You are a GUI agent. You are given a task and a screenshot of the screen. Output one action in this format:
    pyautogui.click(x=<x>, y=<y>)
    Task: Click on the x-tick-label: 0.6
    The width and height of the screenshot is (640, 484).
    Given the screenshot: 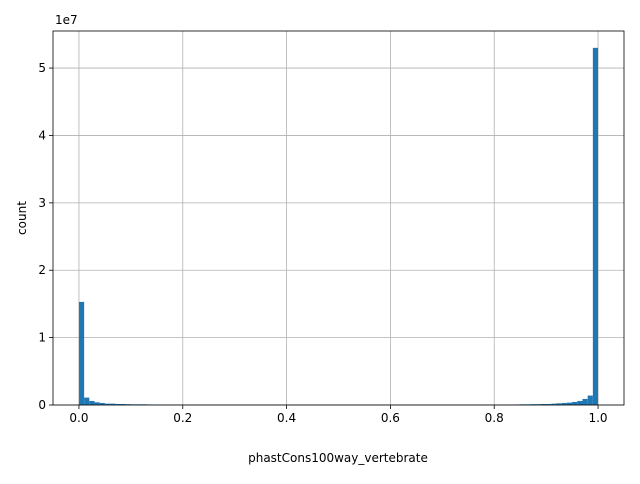 What is the action you would take?
    pyautogui.click(x=390, y=418)
    